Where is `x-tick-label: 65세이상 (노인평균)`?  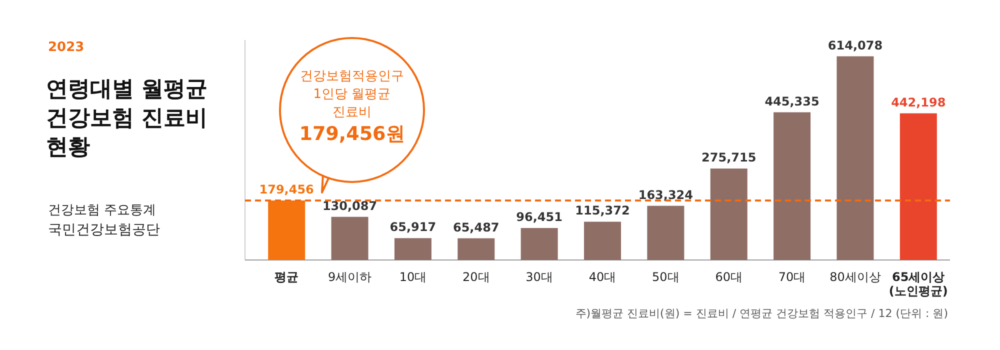
x-tick-label: 65세이상 (노인평균) is located at coordinates (918, 284).